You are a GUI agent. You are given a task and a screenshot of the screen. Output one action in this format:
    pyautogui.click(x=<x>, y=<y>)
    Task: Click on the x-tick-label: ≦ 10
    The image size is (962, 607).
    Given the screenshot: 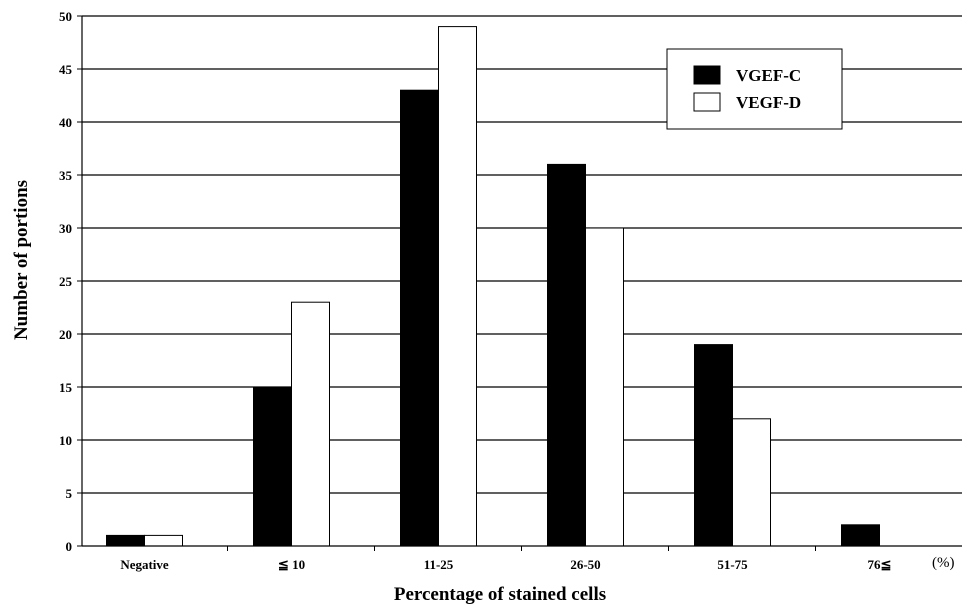 What is the action you would take?
    pyautogui.click(x=291, y=564)
    